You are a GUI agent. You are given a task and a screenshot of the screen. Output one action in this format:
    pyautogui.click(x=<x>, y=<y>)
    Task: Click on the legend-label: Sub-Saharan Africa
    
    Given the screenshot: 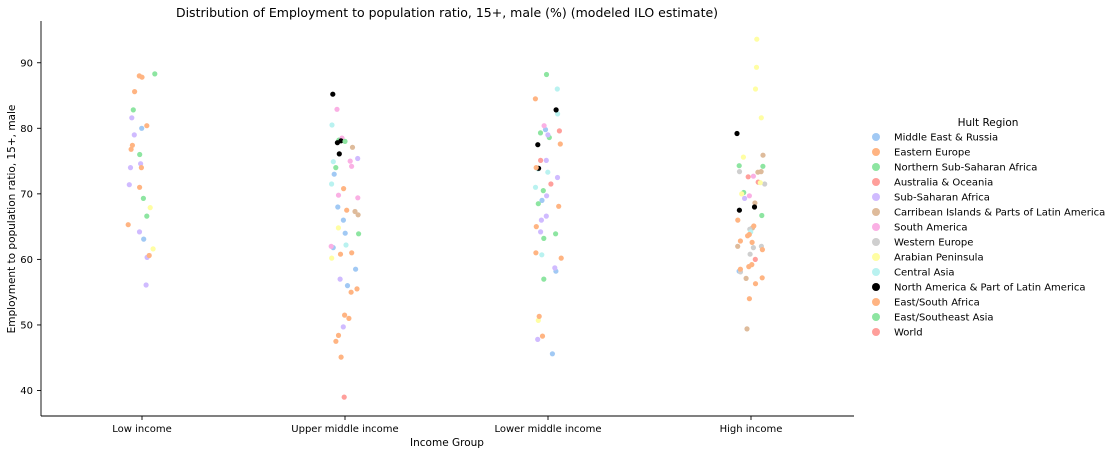 What is the action you would take?
    pyautogui.click(x=942, y=198)
    